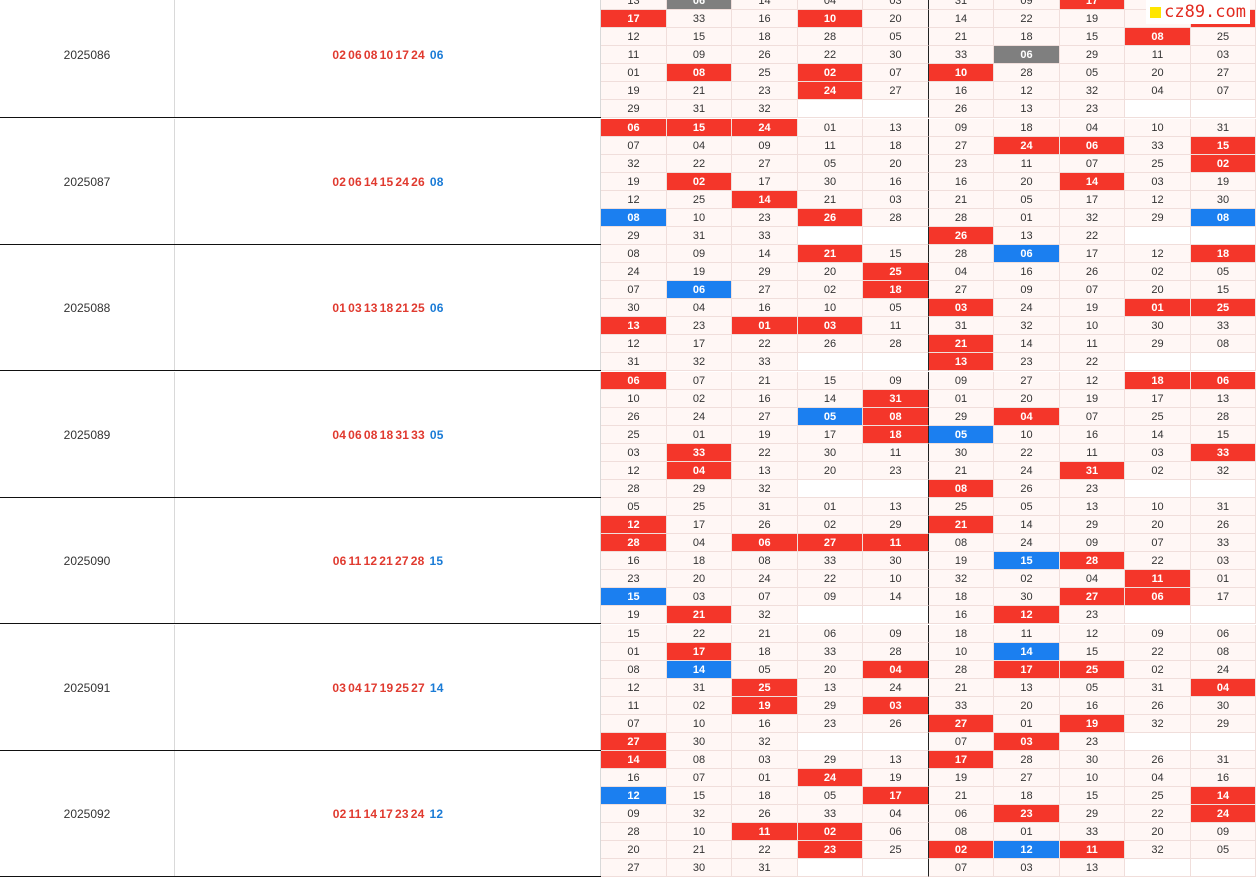 The image size is (1256, 885). What do you see at coordinates (699, 706) in the screenshot?
I see `grid-cell: 02` at bounding box center [699, 706].